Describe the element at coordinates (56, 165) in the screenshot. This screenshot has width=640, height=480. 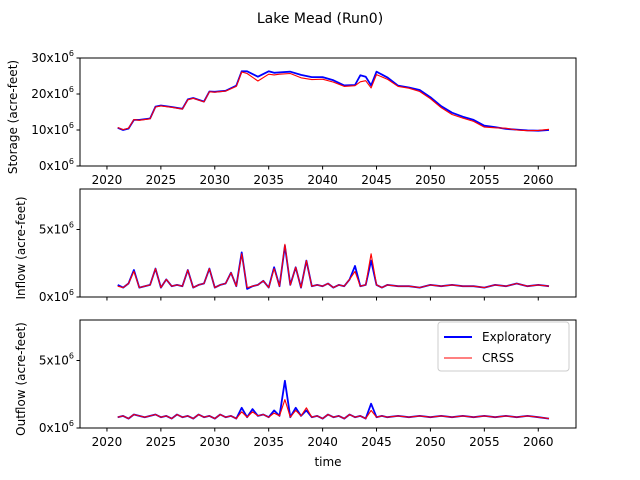
I see `y-tick-label-storage: 0x10⁶` at that location.